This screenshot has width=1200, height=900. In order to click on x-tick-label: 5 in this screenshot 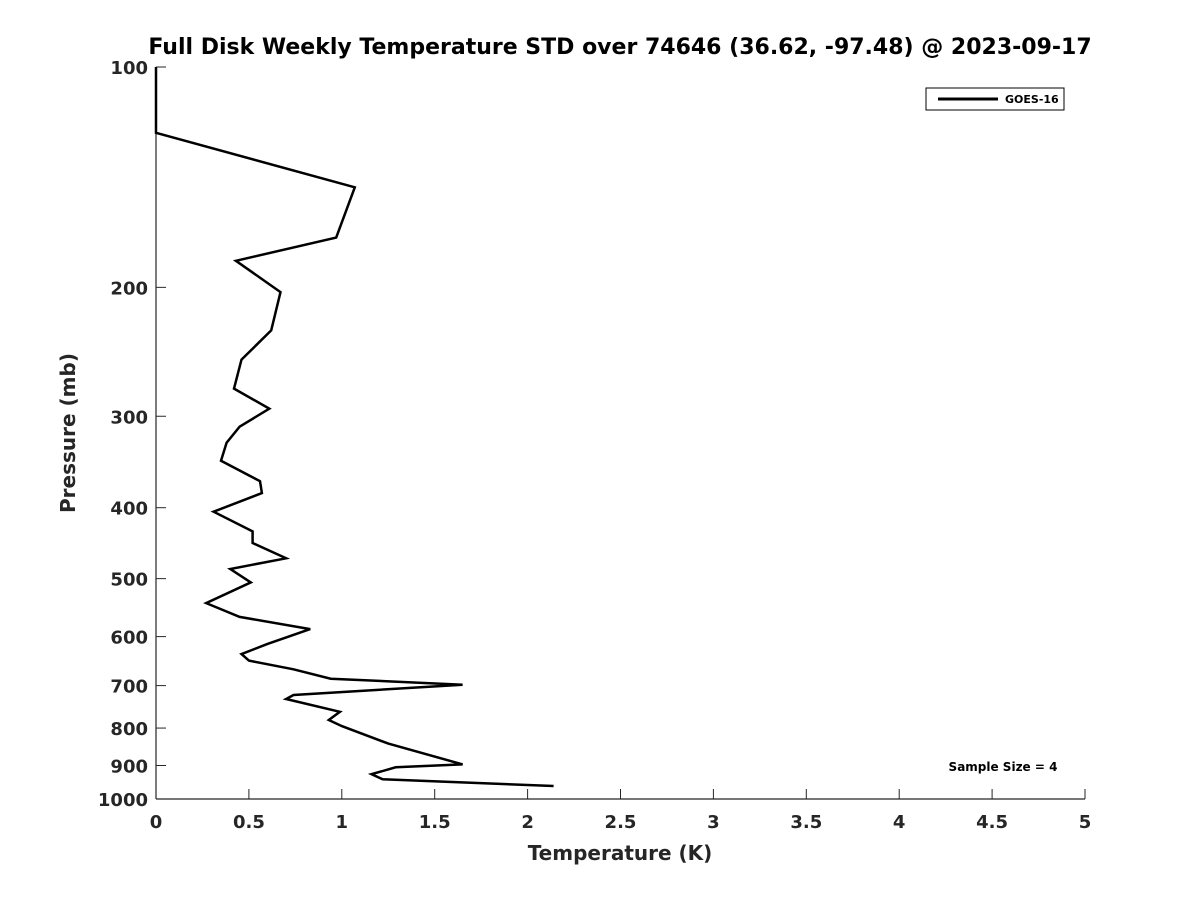, I will do `click(1085, 822)`.